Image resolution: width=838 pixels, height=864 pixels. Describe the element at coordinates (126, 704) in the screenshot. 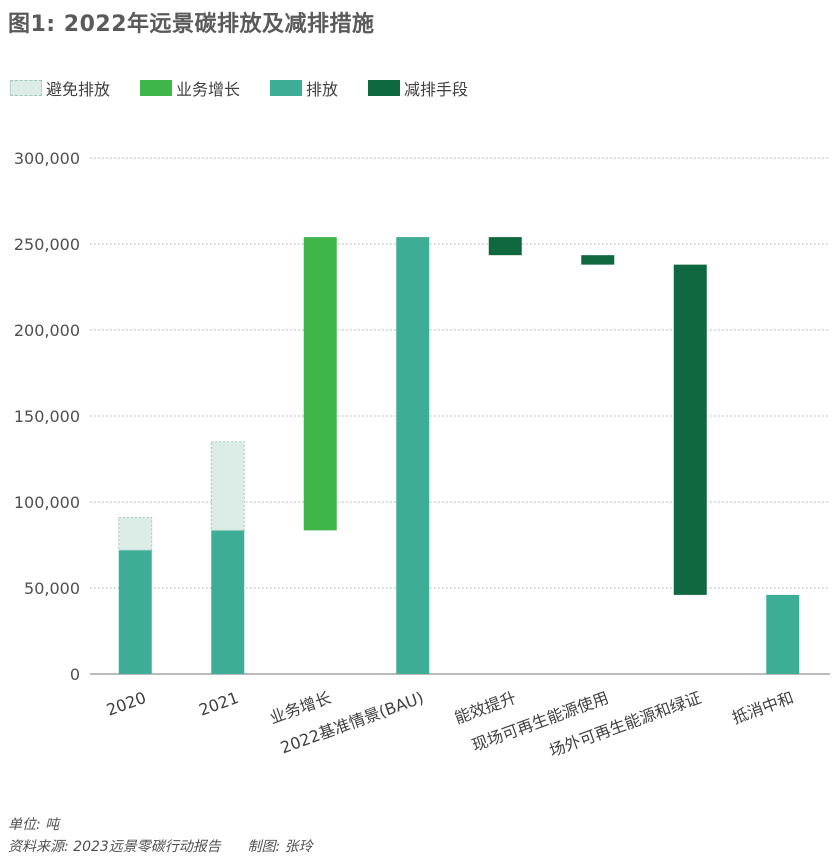

I see `x-tick-label: 2020` at that location.